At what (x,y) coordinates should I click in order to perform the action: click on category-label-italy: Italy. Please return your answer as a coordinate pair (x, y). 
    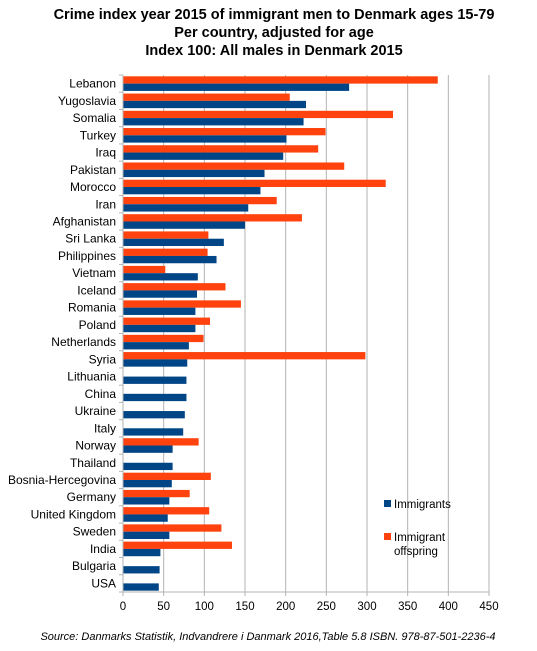
    Looking at the image, I should click on (105, 428).